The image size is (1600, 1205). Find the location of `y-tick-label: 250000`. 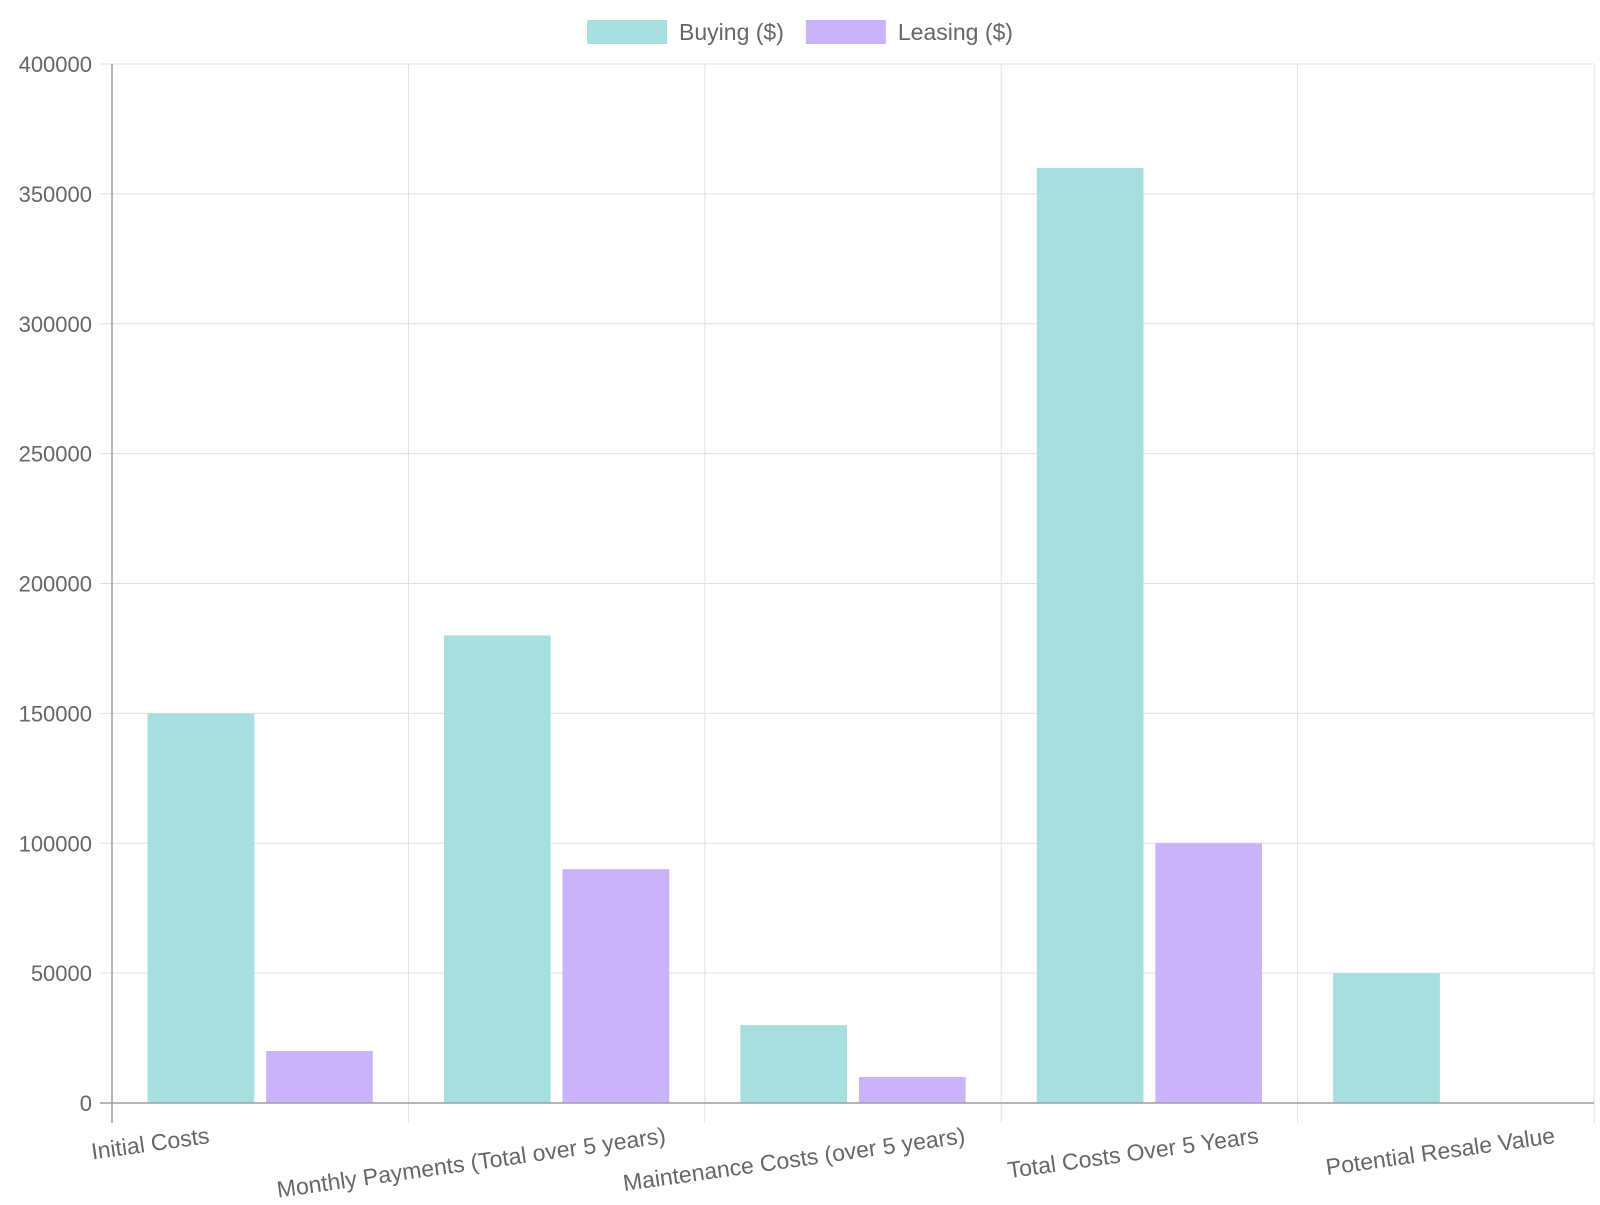

y-tick-label: 250000 is located at coordinates (55, 454).